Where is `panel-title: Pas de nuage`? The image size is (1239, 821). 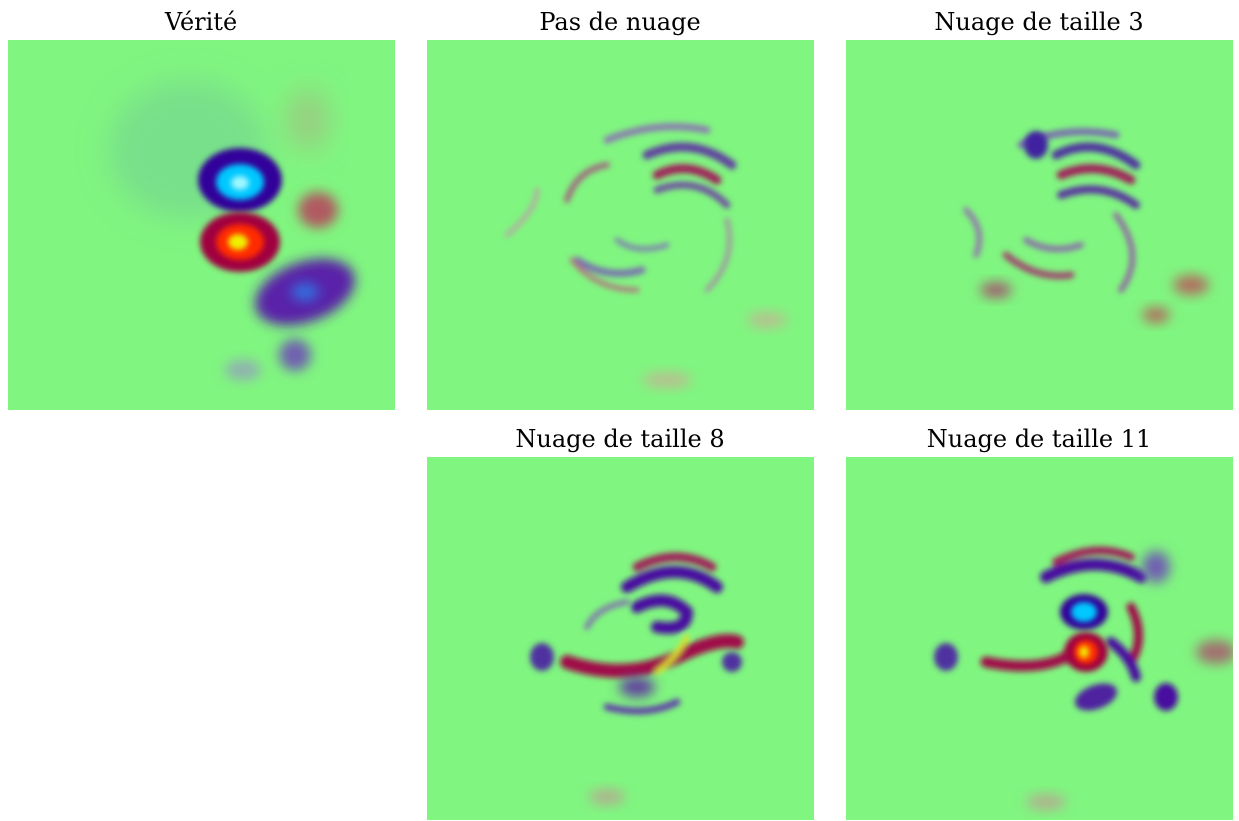
panel-title: Pas de nuage is located at coordinates (619, 22).